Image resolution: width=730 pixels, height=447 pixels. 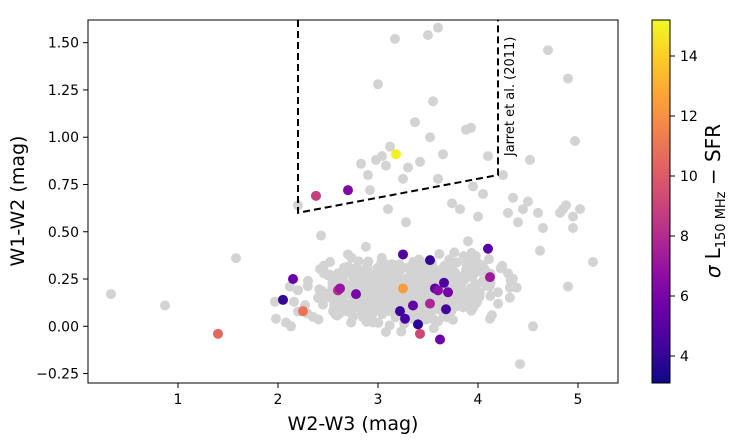 What do you see at coordinates (63, 280) in the screenshot?
I see `y-tick-label: 0.25` at bounding box center [63, 280].